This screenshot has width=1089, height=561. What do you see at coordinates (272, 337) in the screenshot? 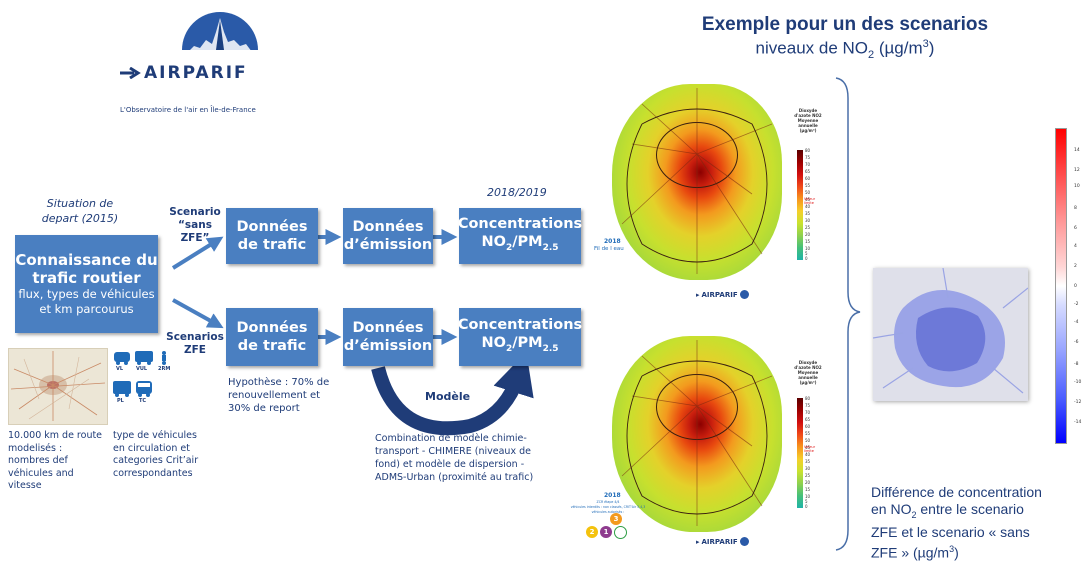
I see `traffic-data-box-bottom: Données de trafic` at bounding box center [272, 337].